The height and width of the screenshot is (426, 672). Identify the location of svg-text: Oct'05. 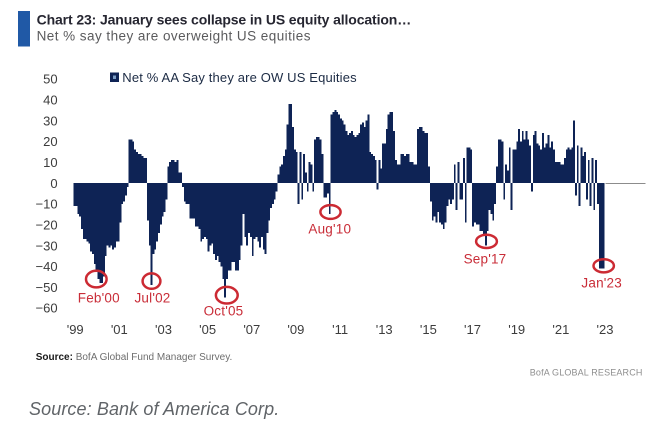
(224, 311).